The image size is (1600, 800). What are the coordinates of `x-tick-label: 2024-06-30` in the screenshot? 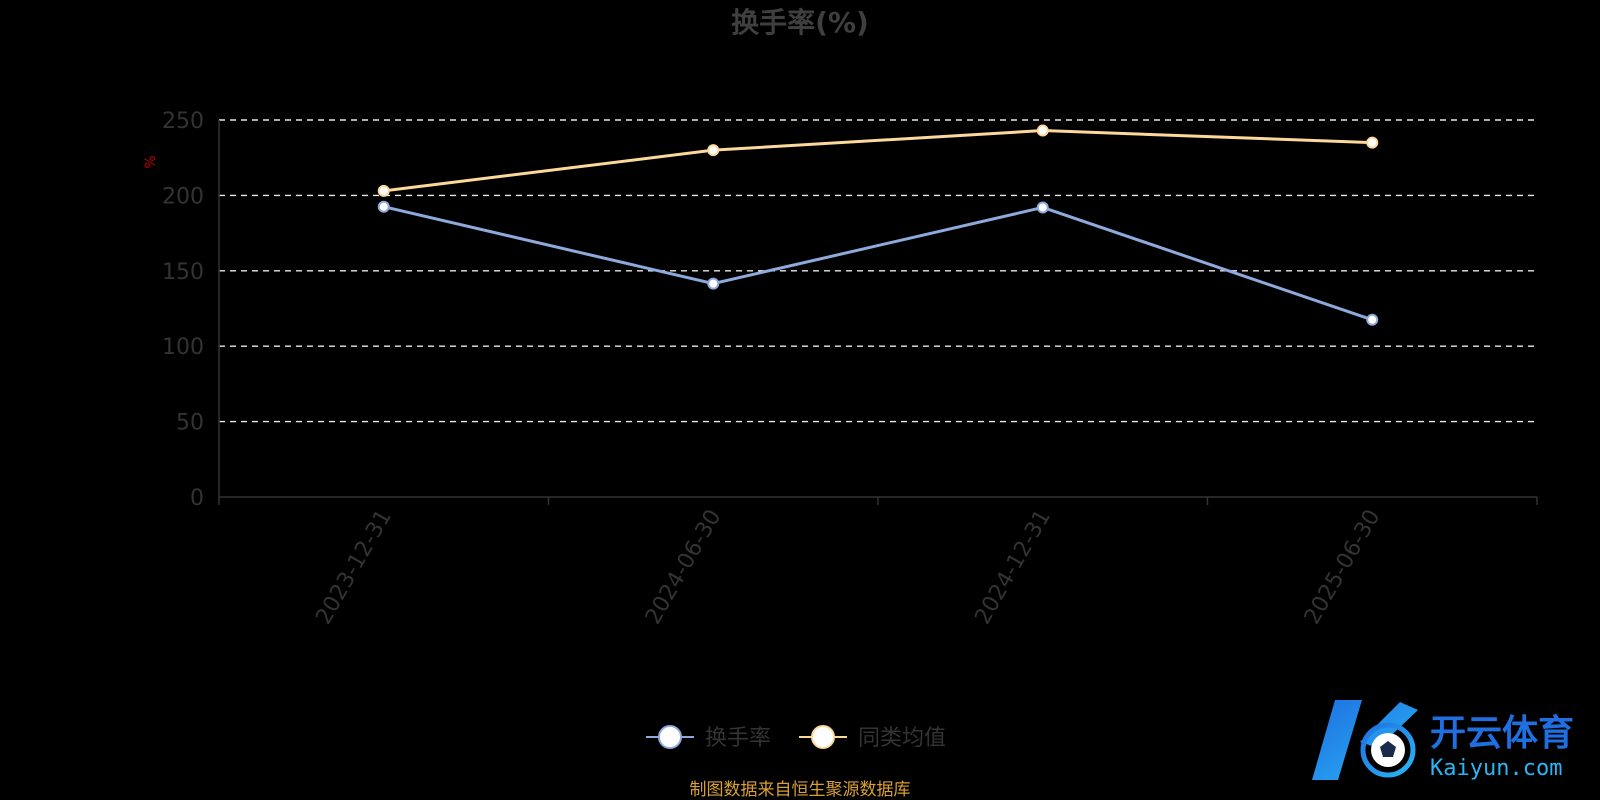 It's located at (684, 567).